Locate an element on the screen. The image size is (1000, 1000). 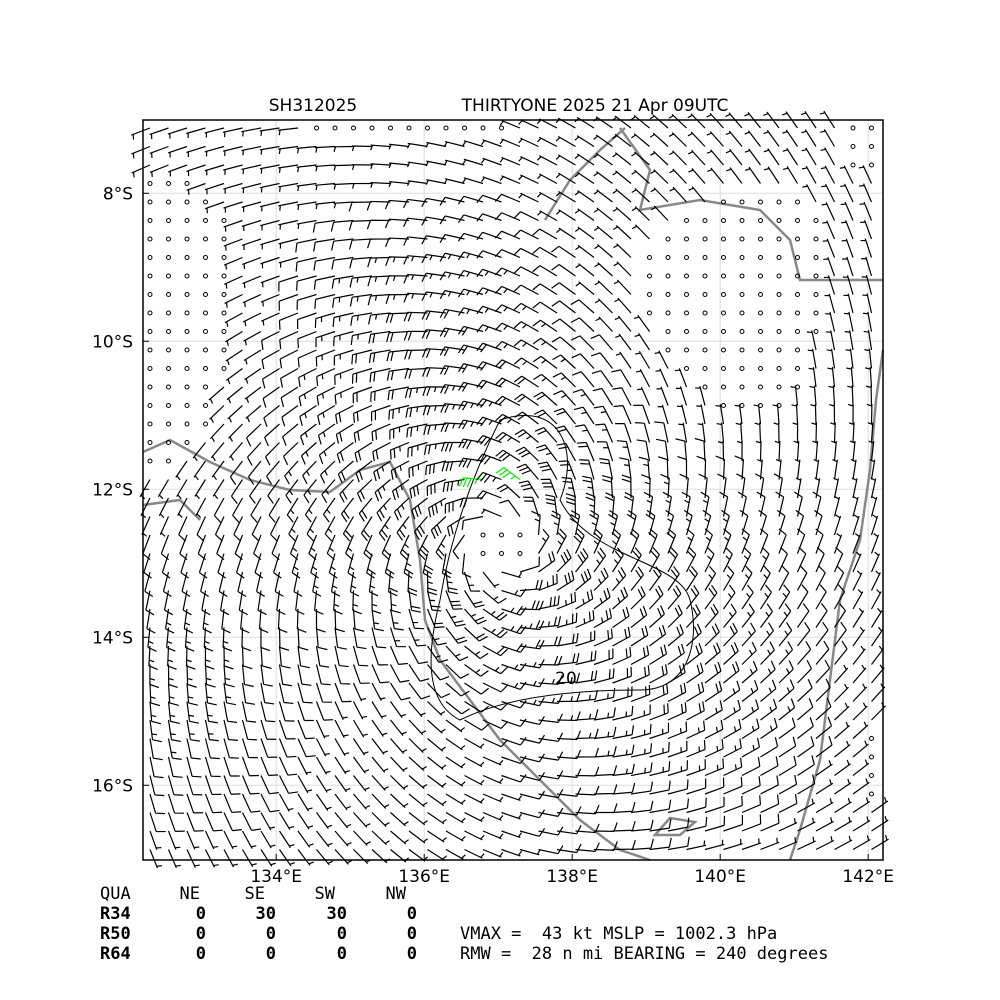
table-cell: R64 is located at coordinates (115, 954).